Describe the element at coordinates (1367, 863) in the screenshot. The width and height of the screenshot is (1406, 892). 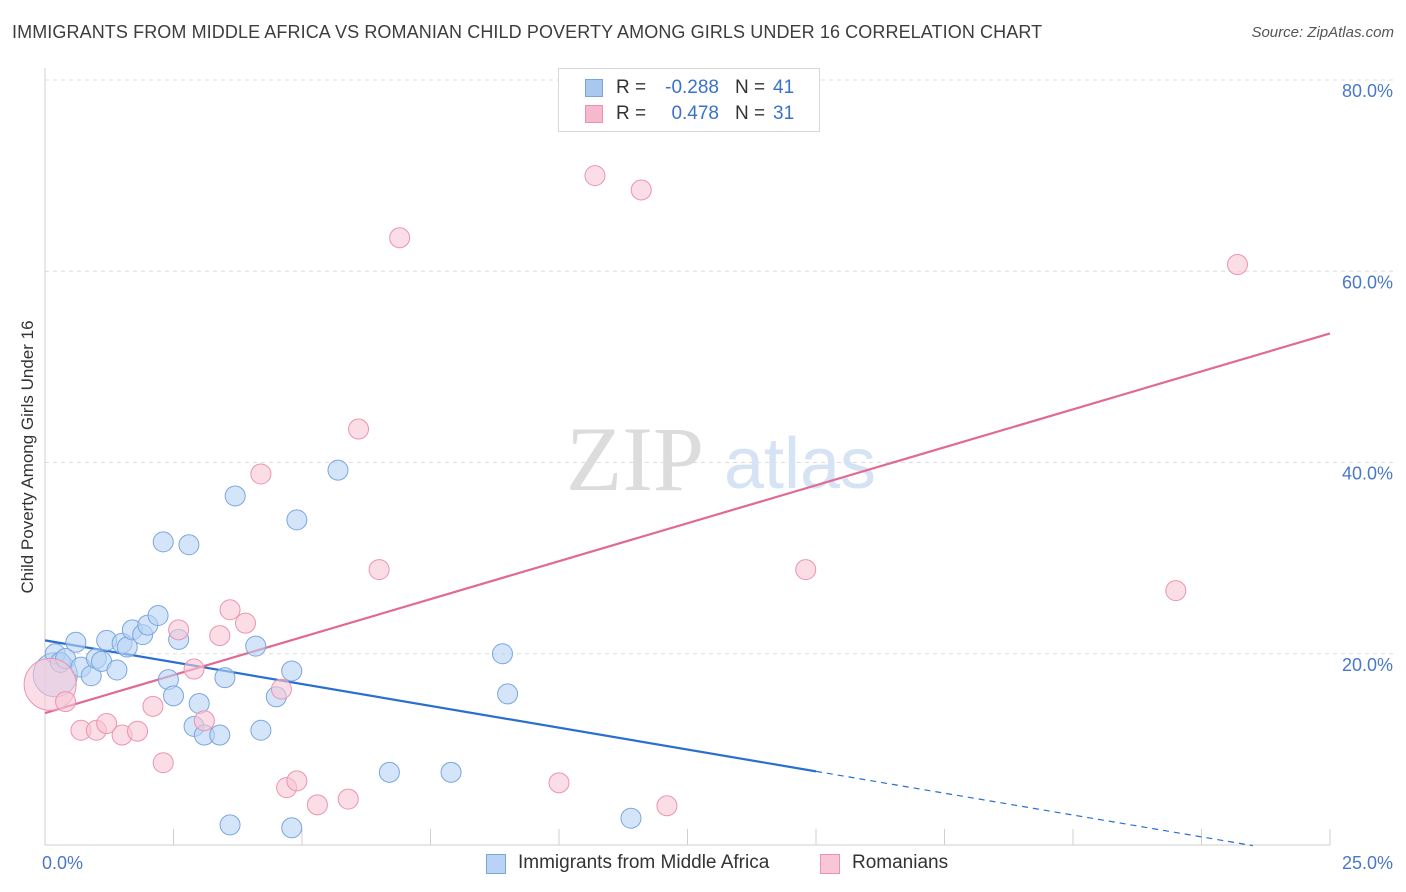
I see `x-tick-label: 25.0%` at that location.